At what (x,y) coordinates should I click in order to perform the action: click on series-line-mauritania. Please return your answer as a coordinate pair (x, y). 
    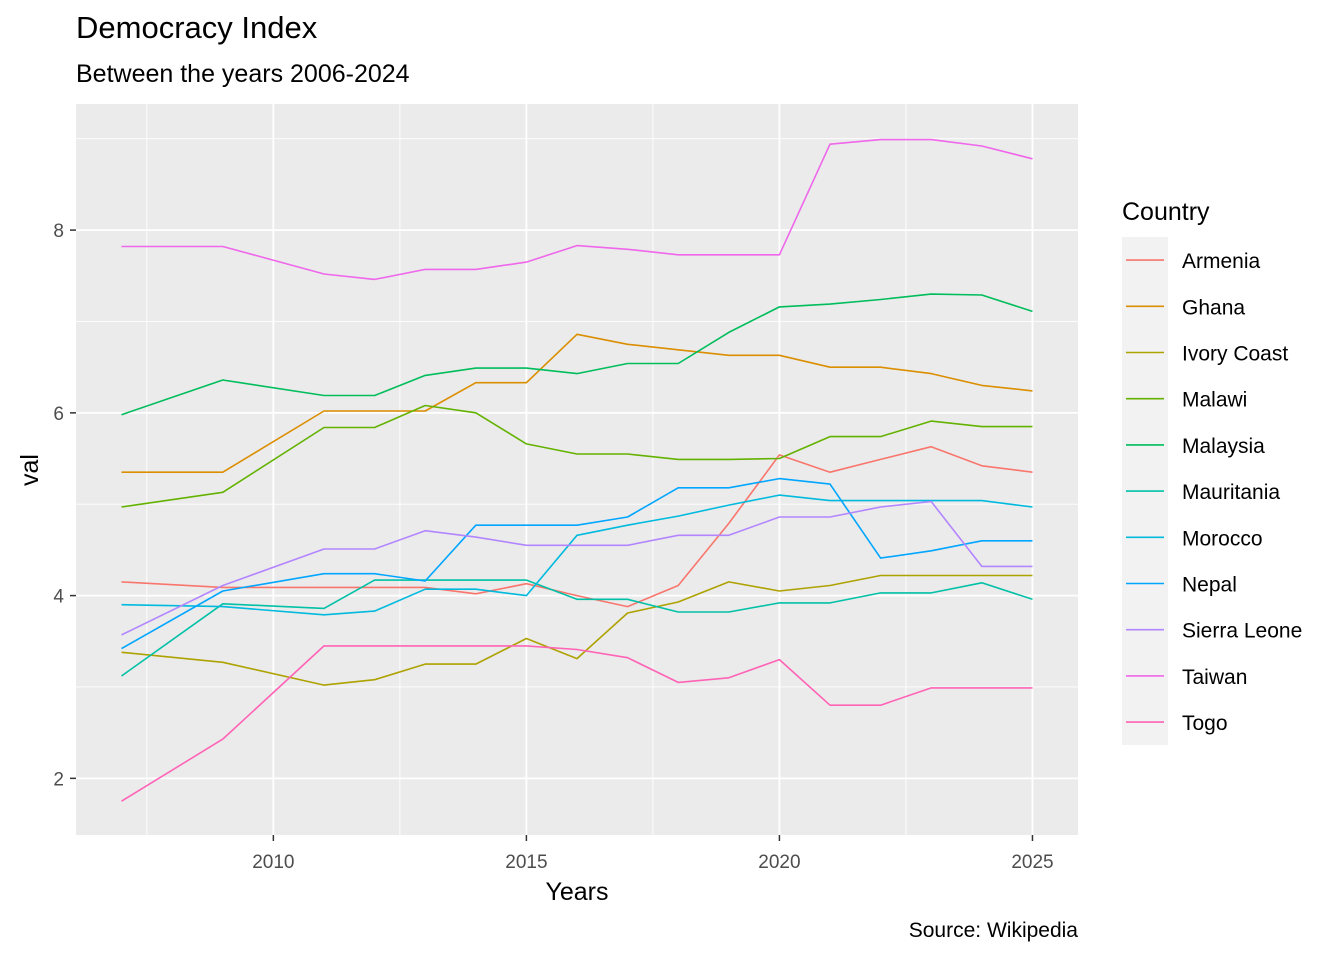
    Looking at the image, I should click on (577, 628).